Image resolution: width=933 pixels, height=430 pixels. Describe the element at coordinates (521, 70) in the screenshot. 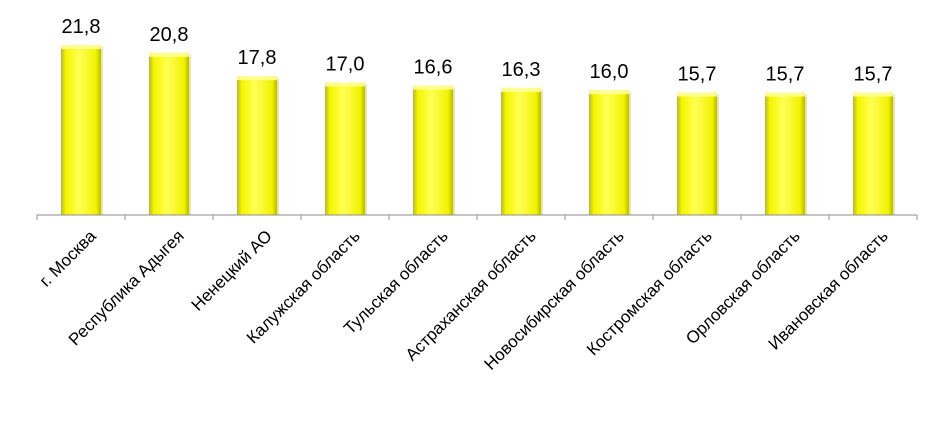

I see `value-label: 16,3` at that location.